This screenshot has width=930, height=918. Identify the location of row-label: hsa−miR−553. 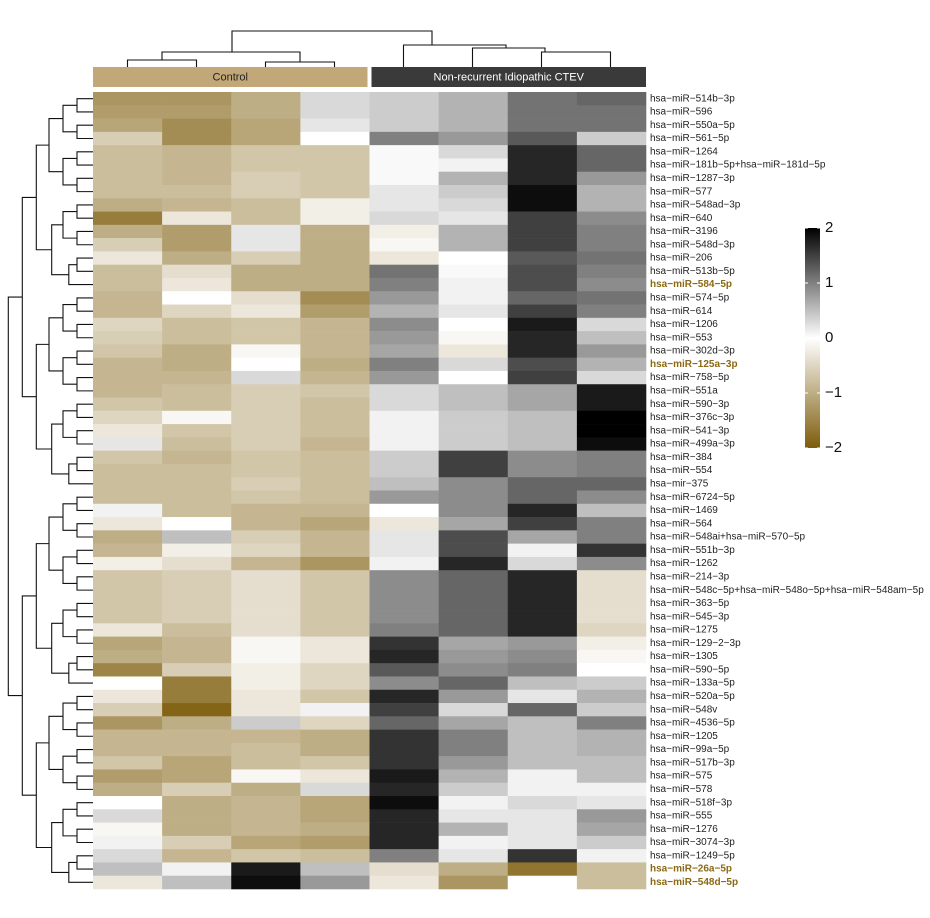
(681, 337).